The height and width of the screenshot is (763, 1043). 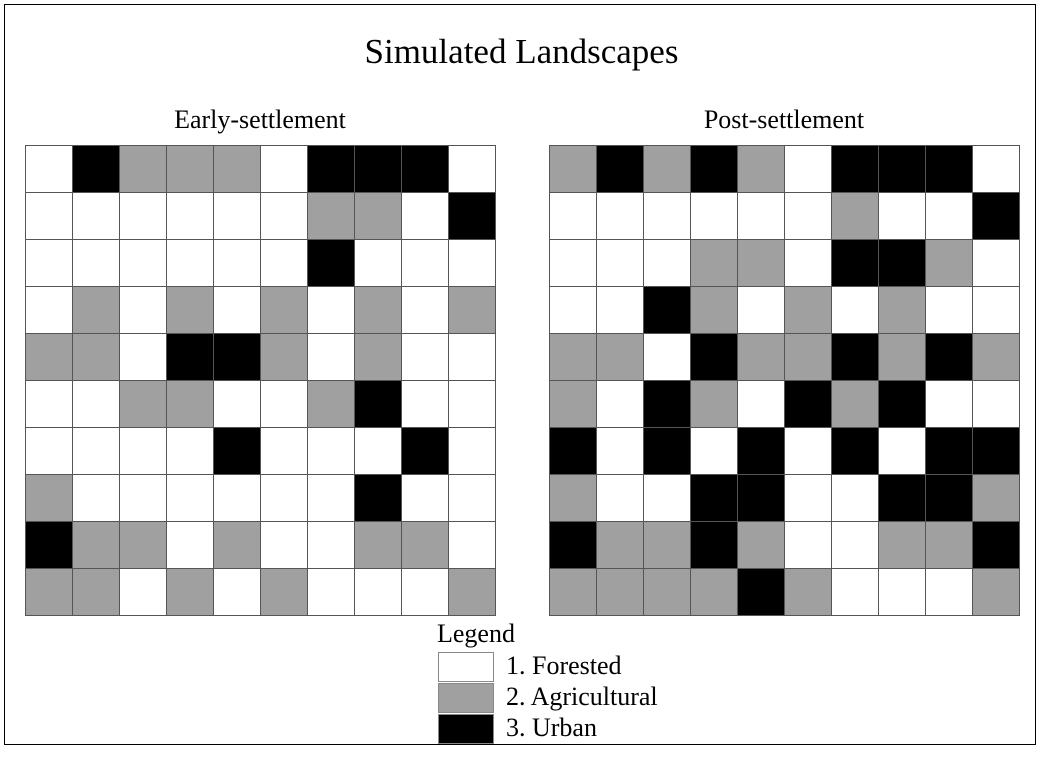 I want to click on figure-title: Simulated Landscapes, so click(x=521, y=51).